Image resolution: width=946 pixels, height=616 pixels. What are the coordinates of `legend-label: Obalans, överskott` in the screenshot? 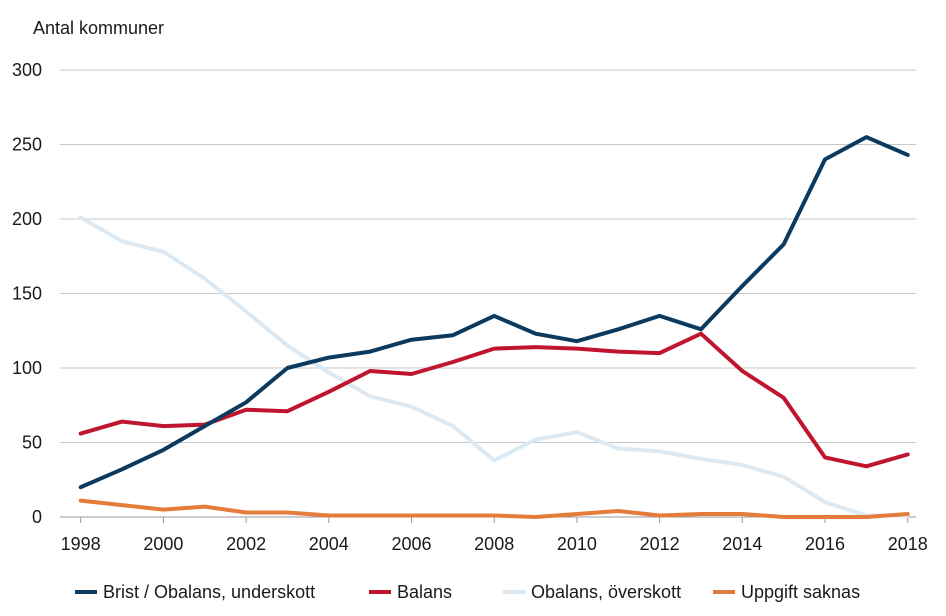 It's located at (606, 592).